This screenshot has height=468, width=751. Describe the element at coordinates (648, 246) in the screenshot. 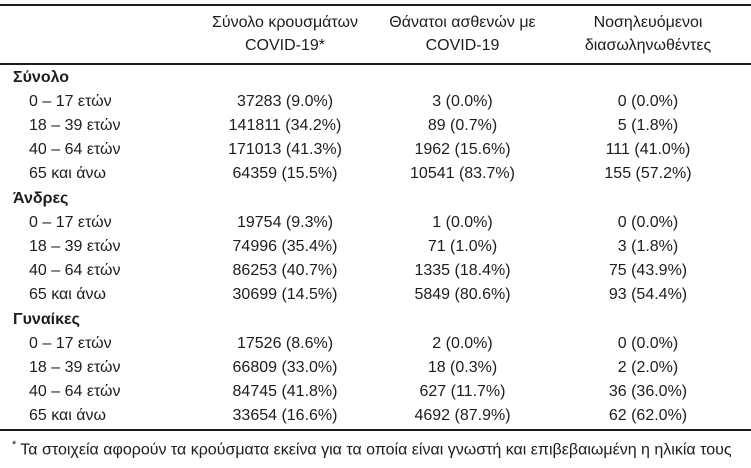

I see `intubated-value: 3 (1.8%)` at that location.